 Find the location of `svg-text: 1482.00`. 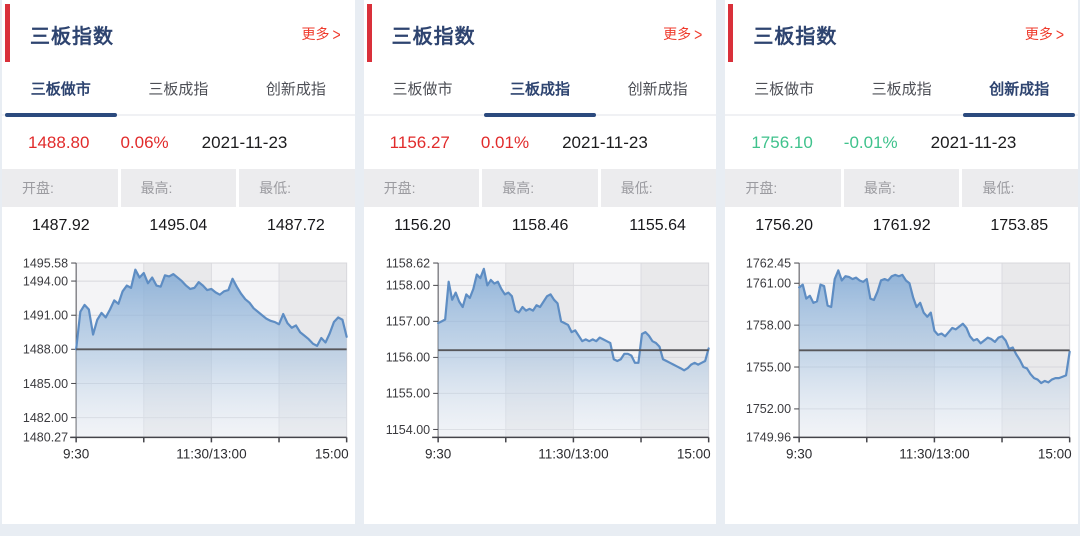

svg-text: 1482.00 is located at coordinates (45, 418).